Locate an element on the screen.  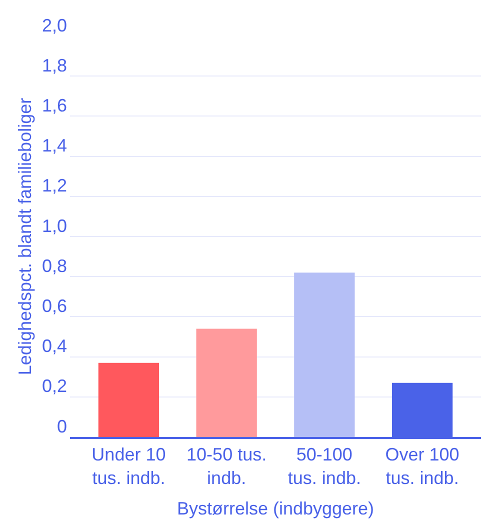
y-tick-label: 0,2 is located at coordinates (54, 386).